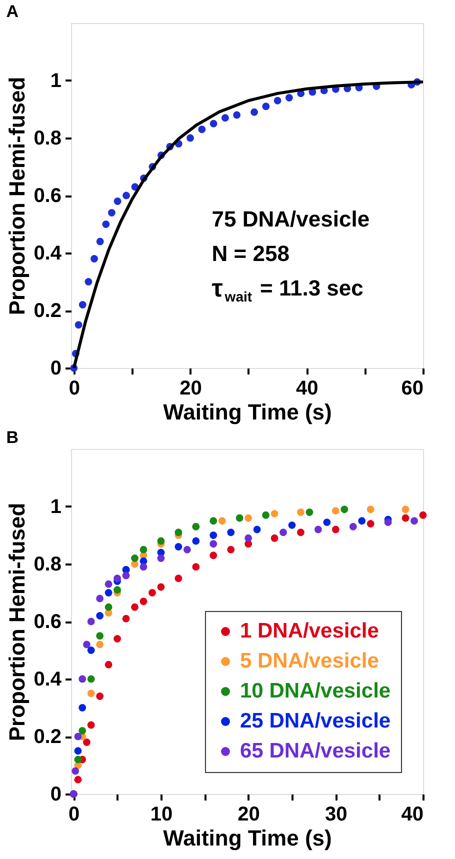 The height and width of the screenshot is (859, 455). What do you see at coordinates (309, 661) in the screenshot?
I see `legend-label: 5 DNA/vesicle` at bounding box center [309, 661].